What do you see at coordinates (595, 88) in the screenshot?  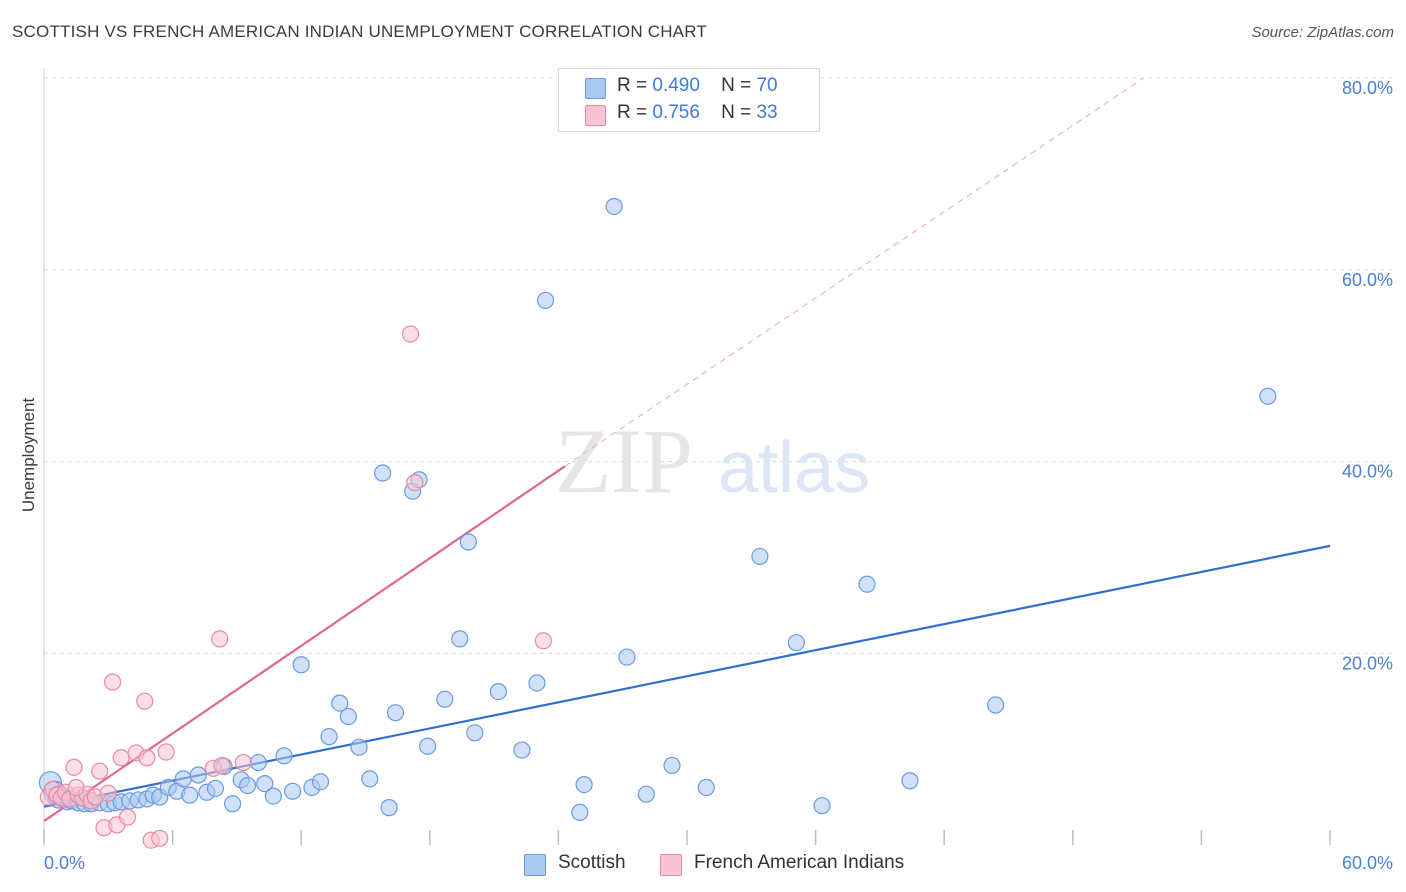 I see `legend-swatch-scottish` at bounding box center [595, 88].